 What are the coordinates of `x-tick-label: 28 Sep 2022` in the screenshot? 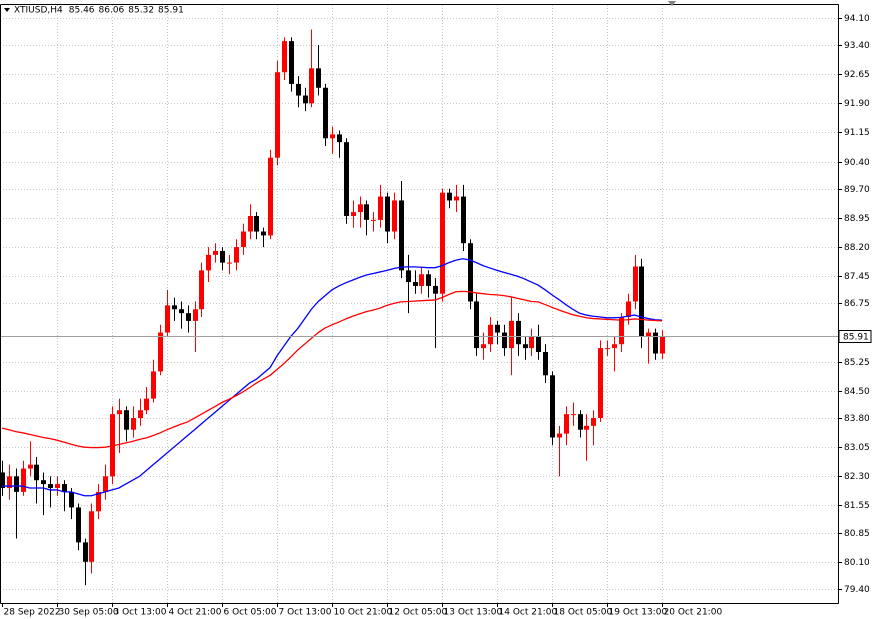 It's located at (32, 613).